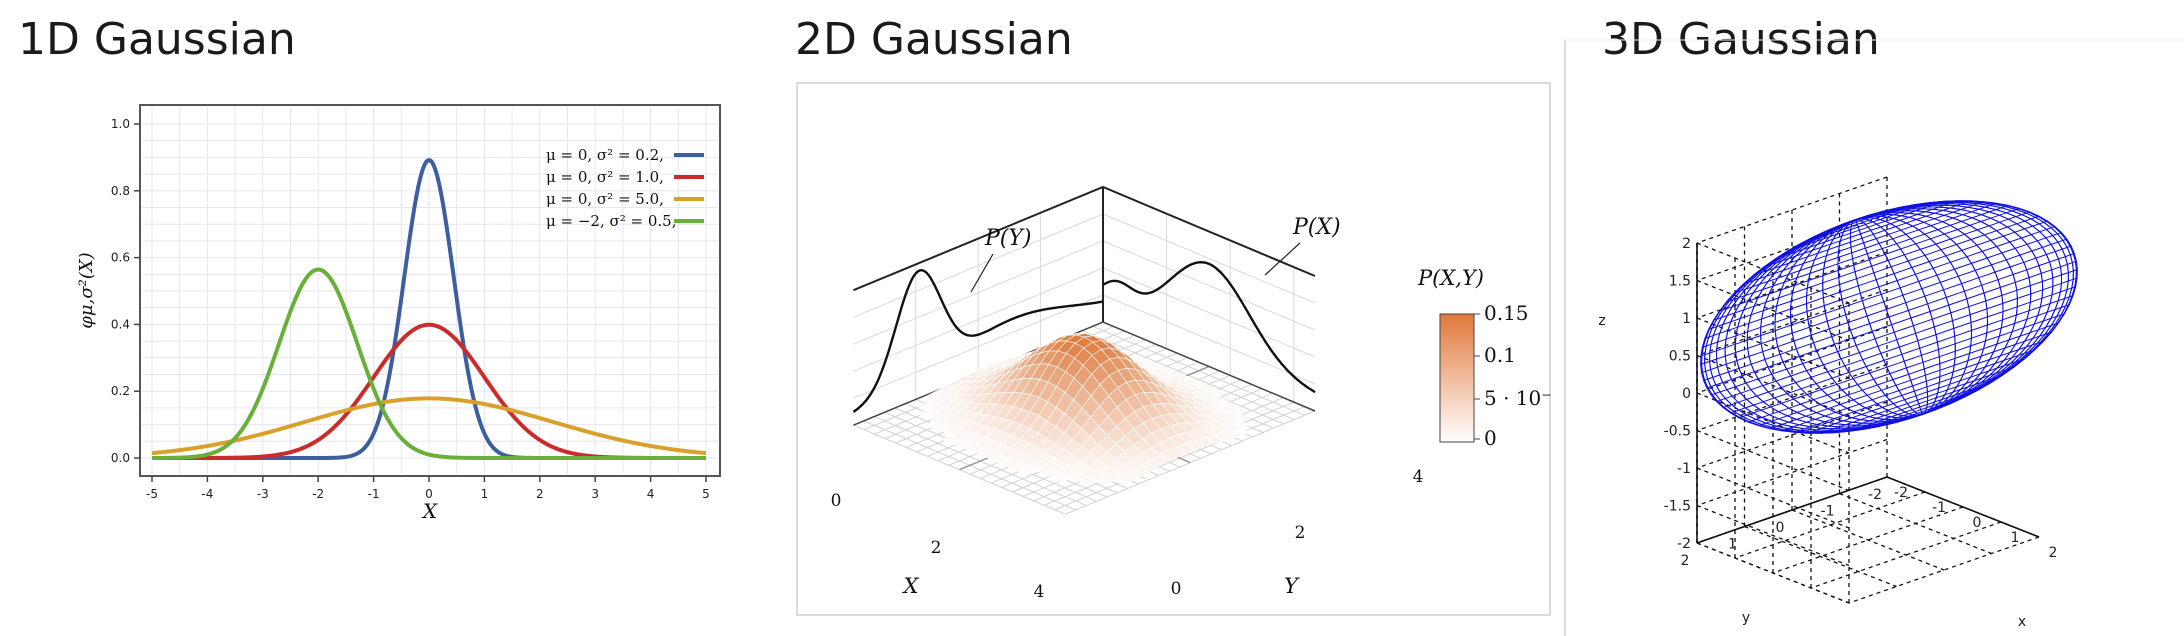 This screenshot has width=2184, height=636. Describe the element at coordinates (1300, 533) in the screenshot. I see `y-tick-label: 2` at that location.